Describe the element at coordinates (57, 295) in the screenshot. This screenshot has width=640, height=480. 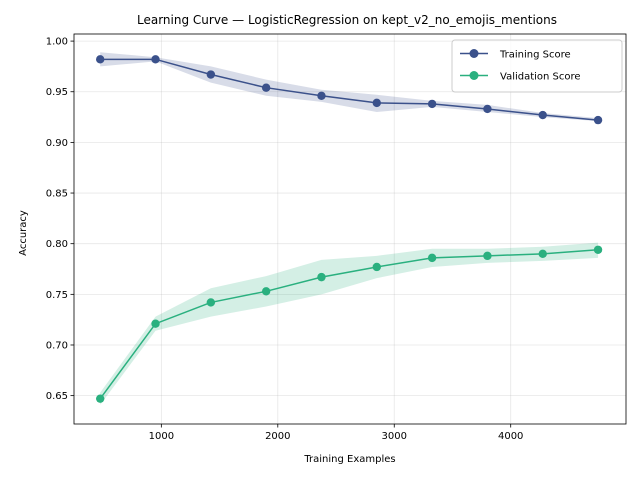
I see `y-tick-label: 0.75` at that location.